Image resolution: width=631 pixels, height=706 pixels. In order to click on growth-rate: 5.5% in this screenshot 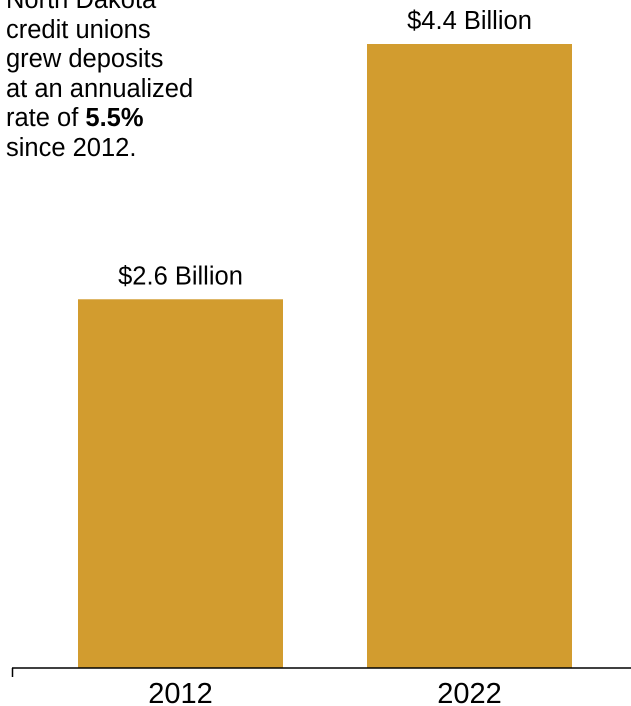, I will do `click(114, 118)`.